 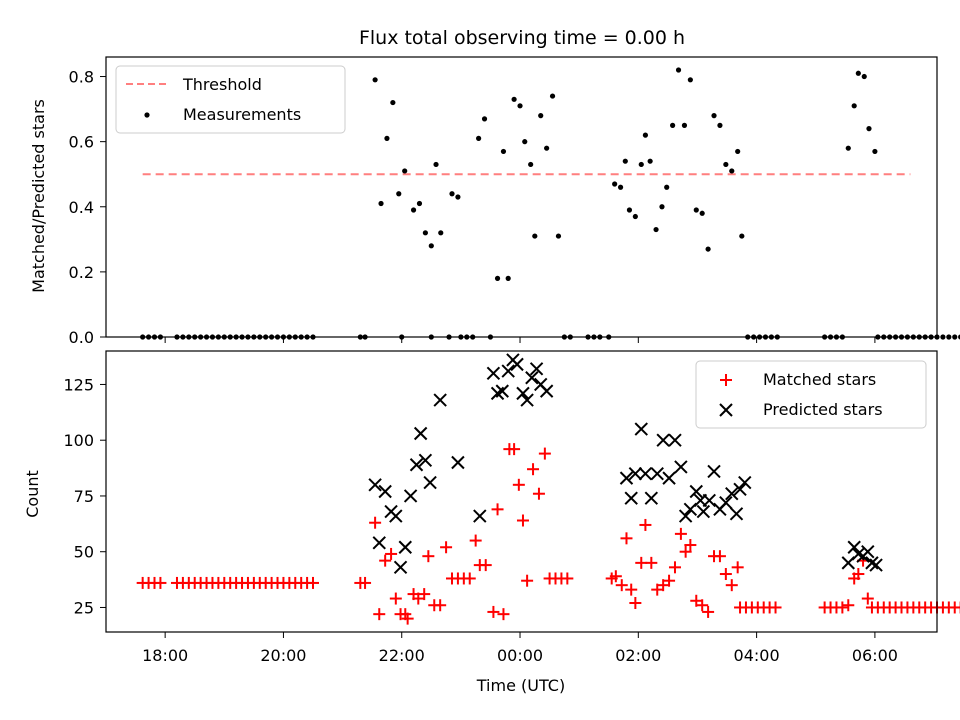 I want to click on legend-matched-label: Matched stars, so click(x=819, y=379).